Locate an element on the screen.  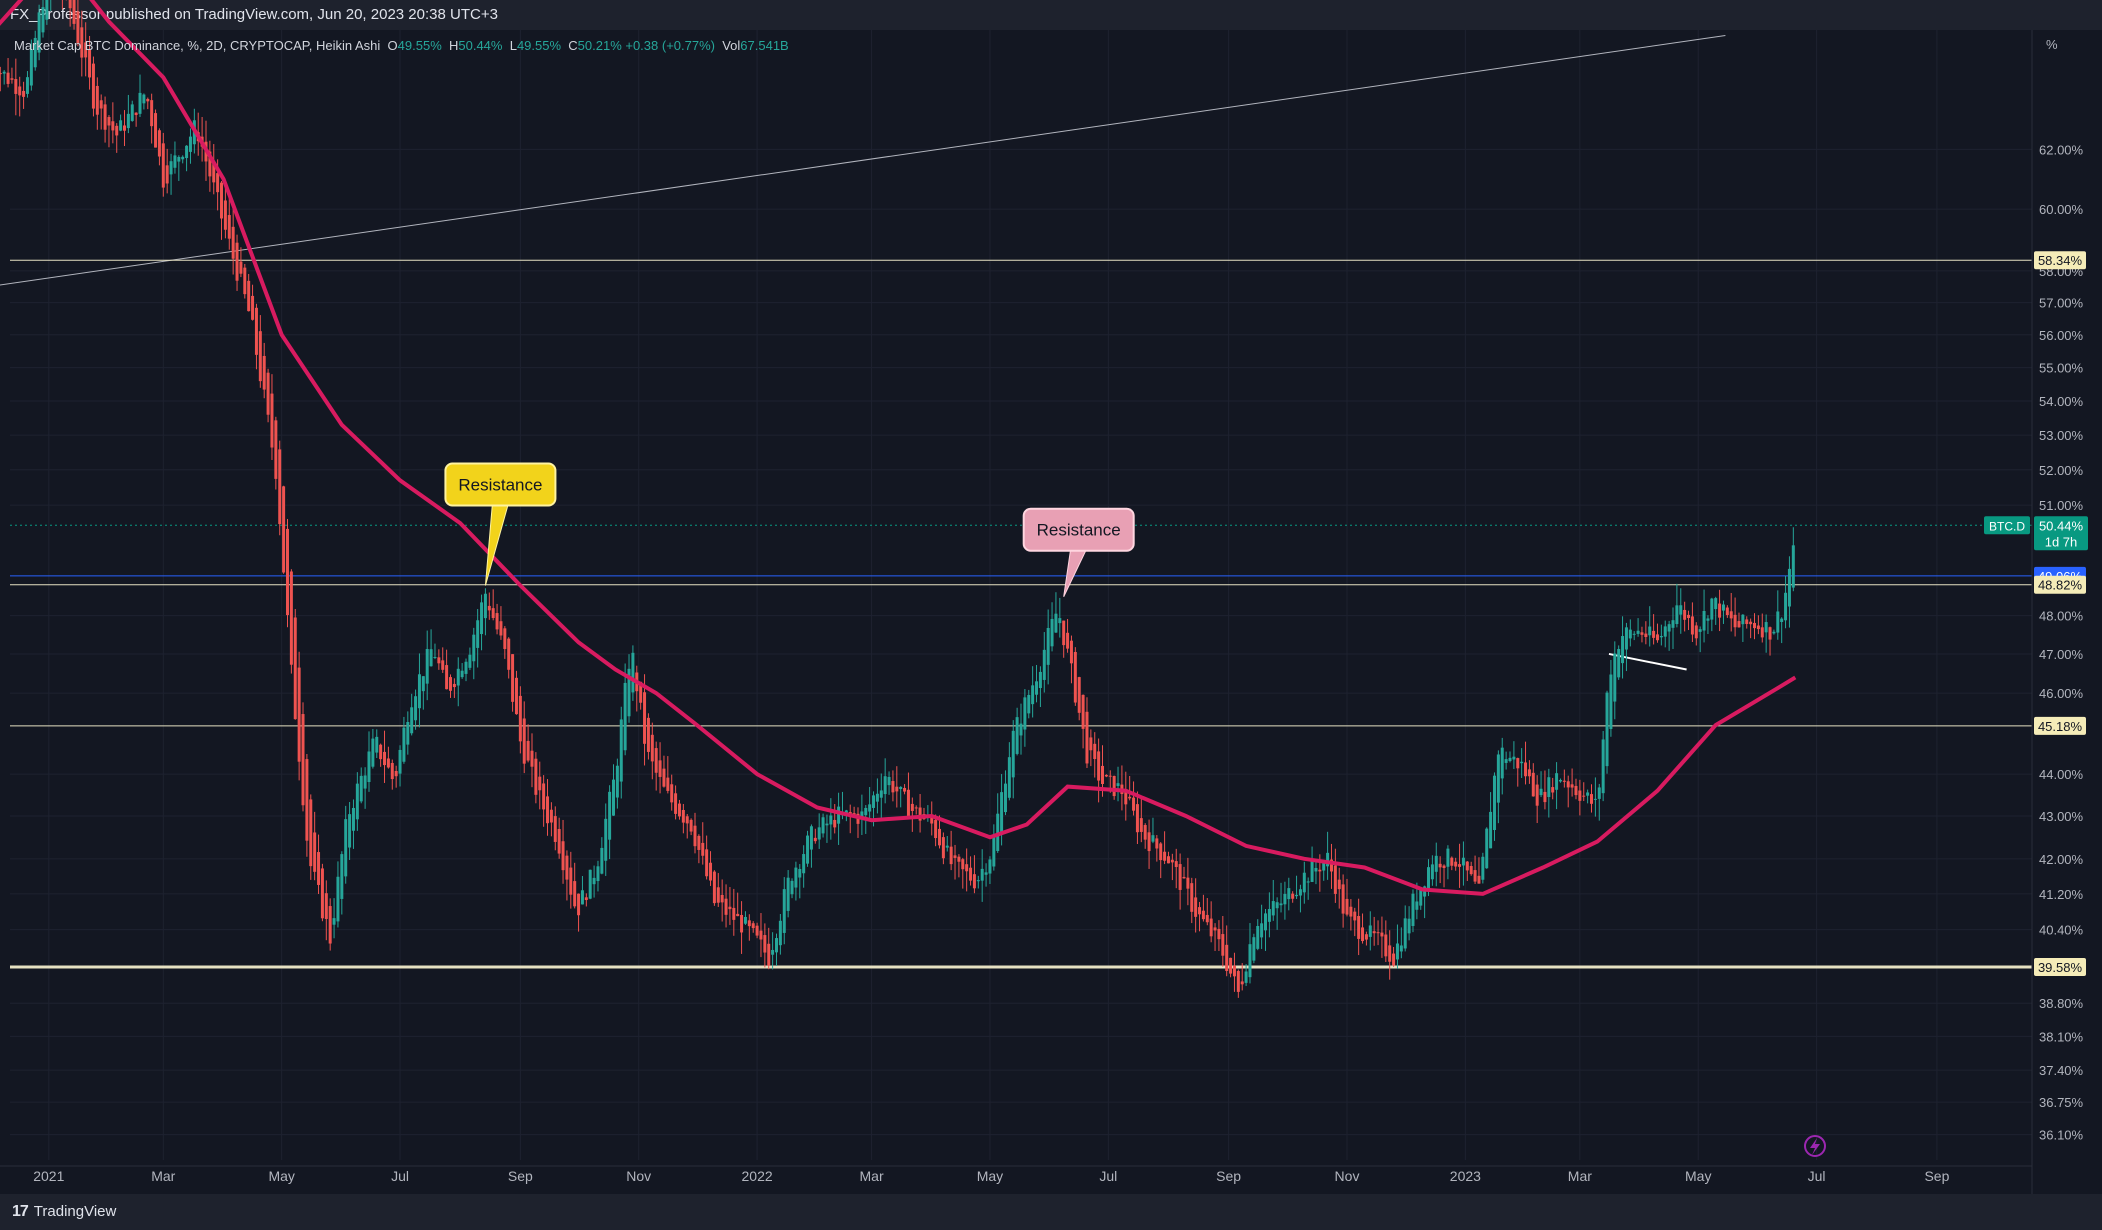
level-tag: 58.34% is located at coordinates (2060, 260).